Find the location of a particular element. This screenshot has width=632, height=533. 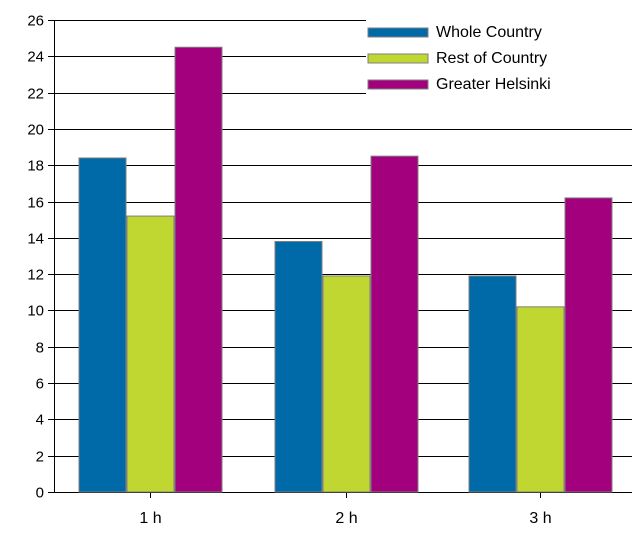

x-category-label: 1 h is located at coordinates (150, 518).